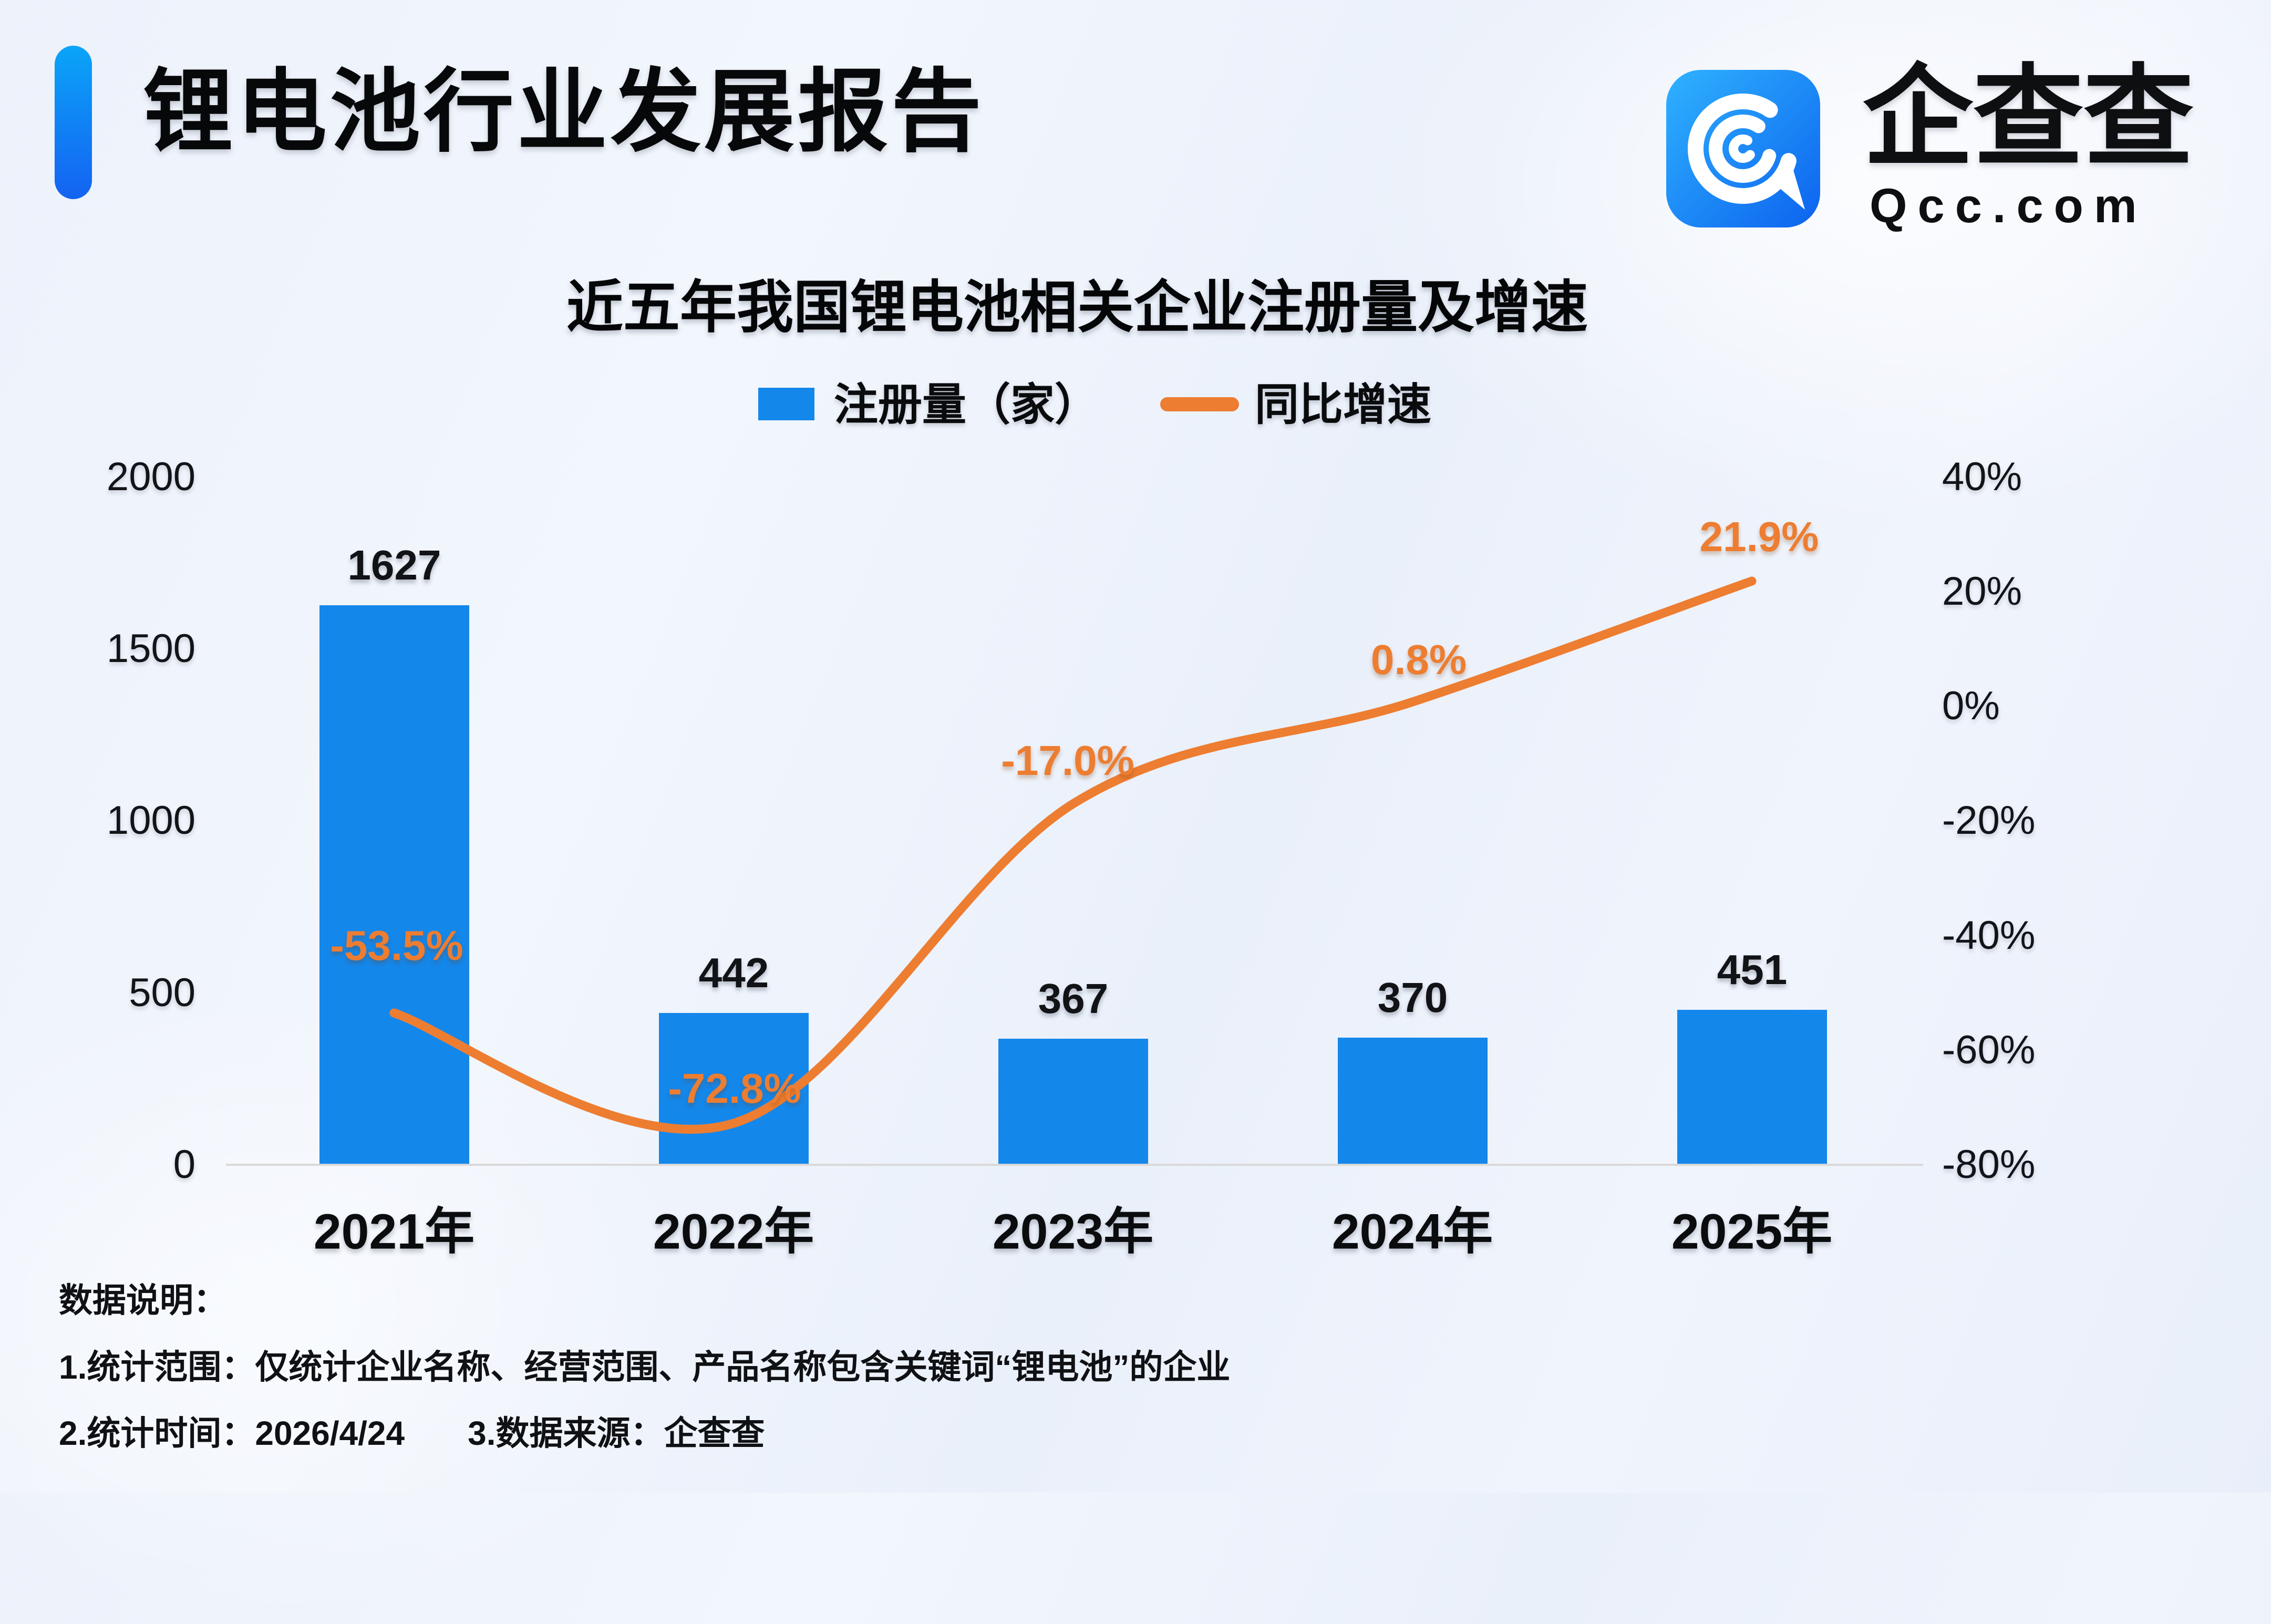 The image size is (2271, 1624). Describe the element at coordinates (734, 1059) in the screenshot. I see `bar-2022: 442` at that location.